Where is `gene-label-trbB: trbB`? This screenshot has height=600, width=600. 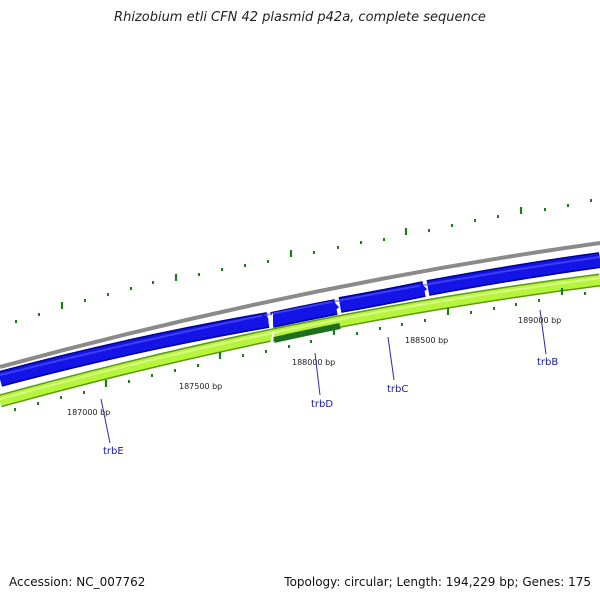 gene-label-trbB: trbB is located at coordinates (547, 362).